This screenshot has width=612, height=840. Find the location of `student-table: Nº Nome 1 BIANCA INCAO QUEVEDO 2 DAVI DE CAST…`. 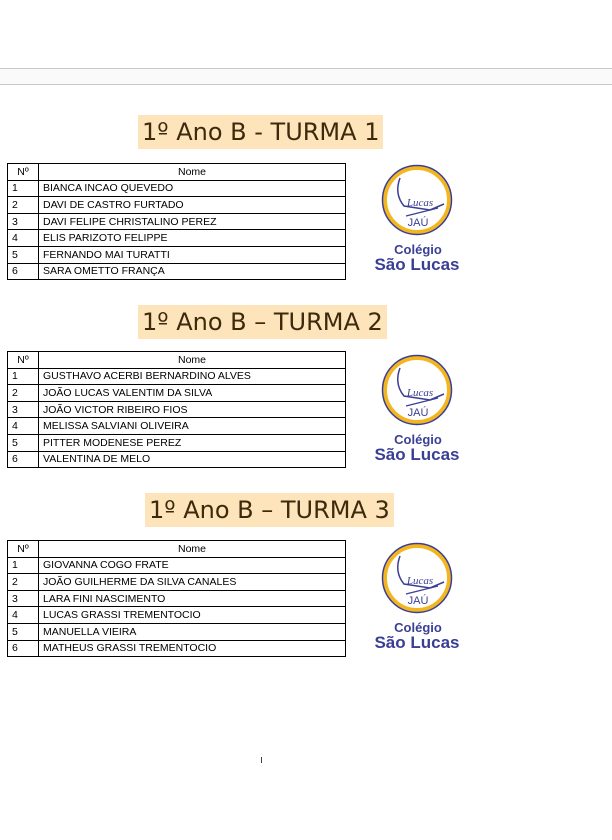

student-table: Nº Nome 1 BIANCA INCAO QUEVEDO 2 DAVI DE CAST… is located at coordinates (176, 222).